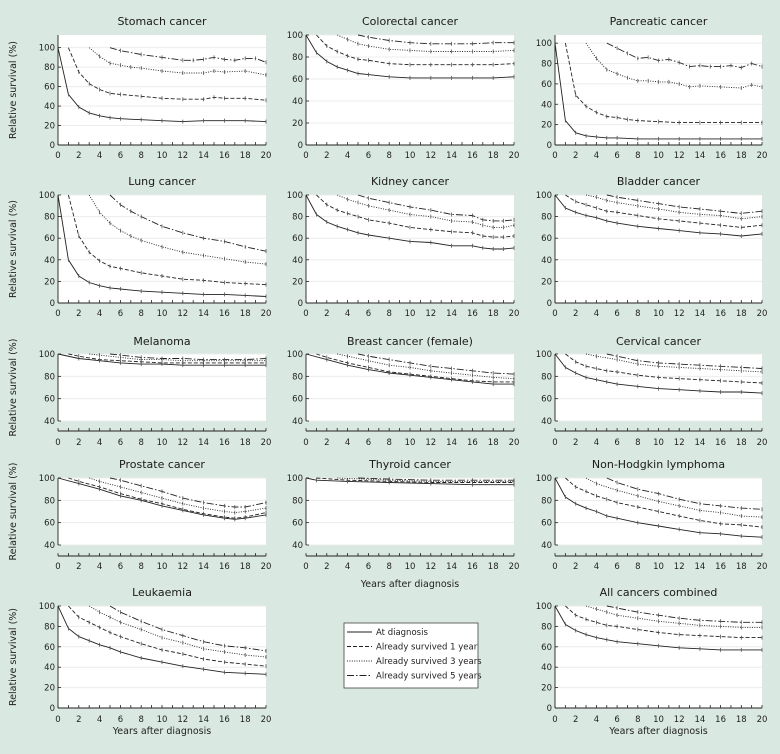 The image size is (780, 754). What do you see at coordinates (659, 21) in the screenshot?
I see `panel-title: Pancreatic cancer` at bounding box center [659, 21].